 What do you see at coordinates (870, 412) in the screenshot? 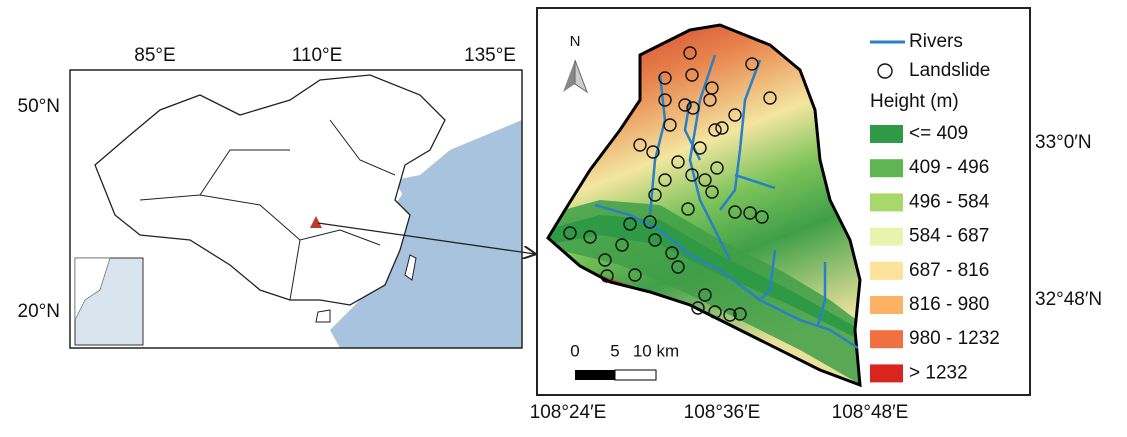
I see `lon-label: 108°48′E` at bounding box center [870, 412].